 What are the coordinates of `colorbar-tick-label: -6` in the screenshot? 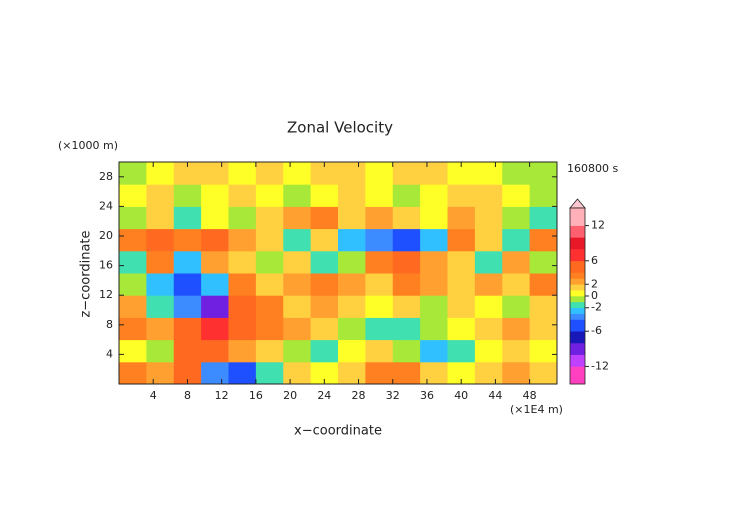 It's located at (596, 330).